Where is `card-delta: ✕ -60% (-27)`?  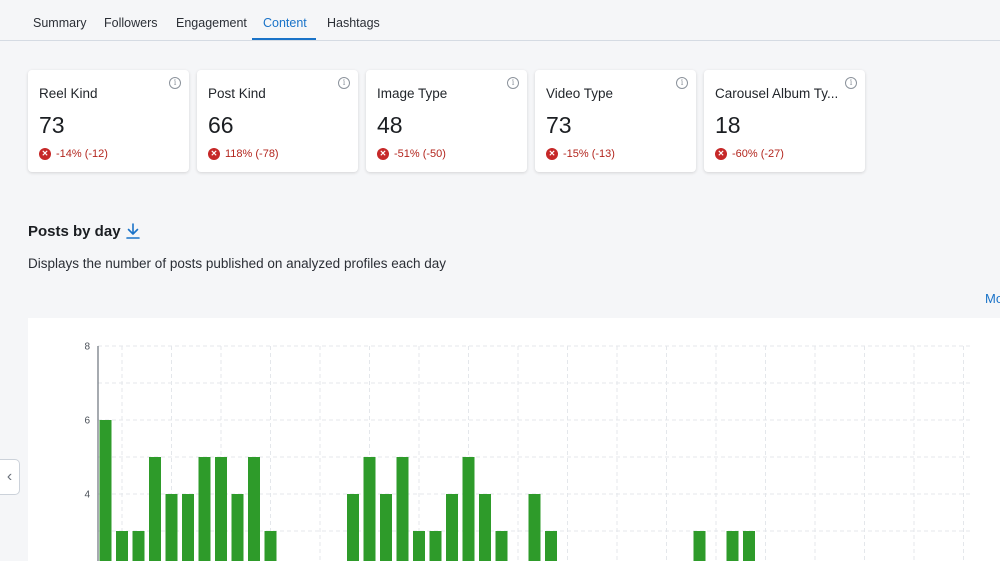 card-delta: ✕ -60% (-27) is located at coordinates (749, 154).